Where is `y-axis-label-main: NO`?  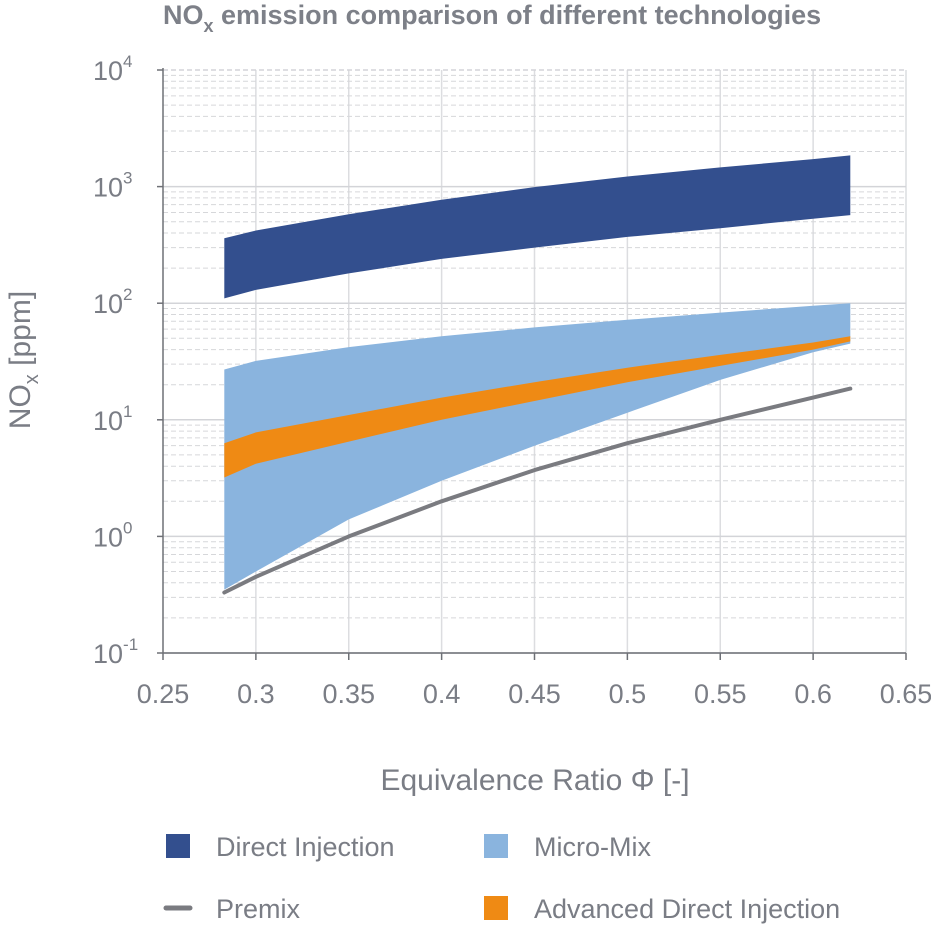
y-axis-label-main: NO is located at coordinates (20, 406).